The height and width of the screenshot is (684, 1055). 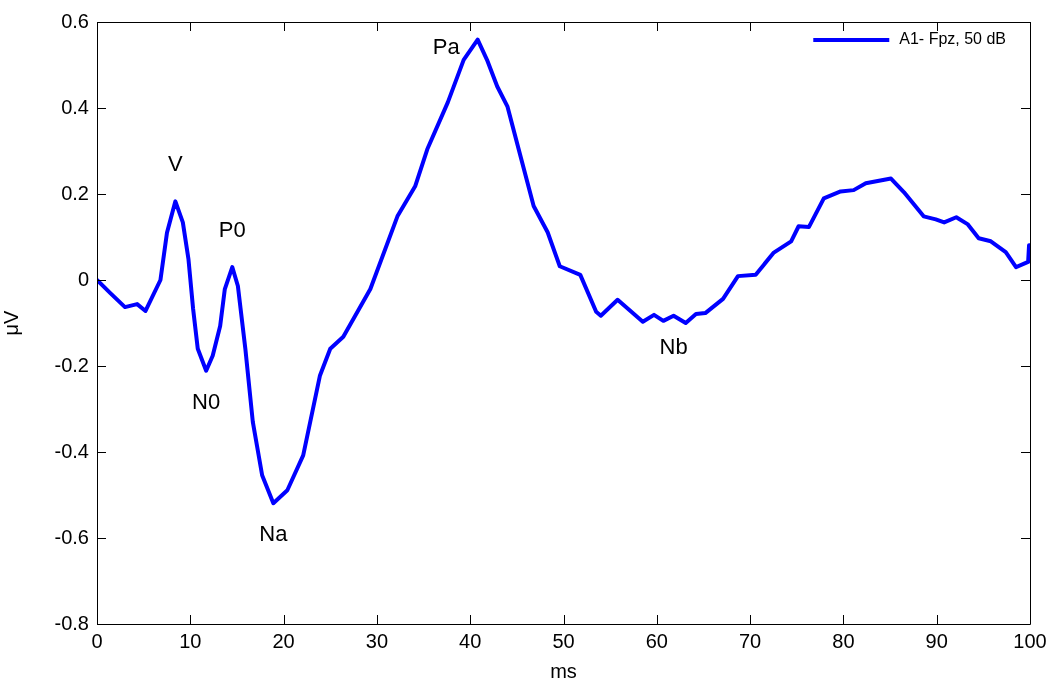 I want to click on y-tick-label: -0.4, so click(x=71, y=450).